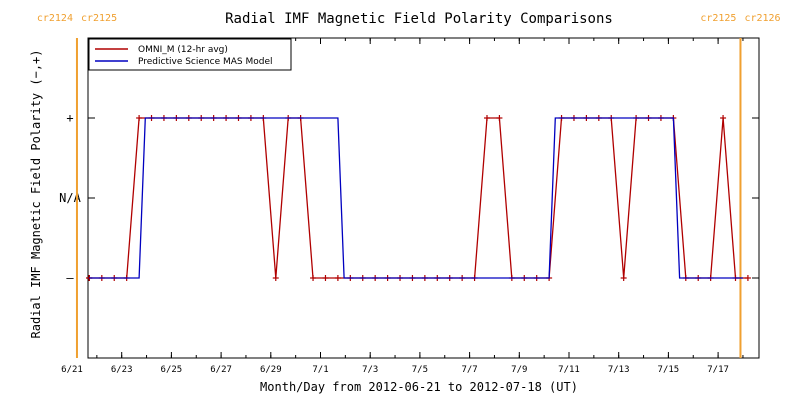 The width and height of the screenshot is (800, 400). Describe the element at coordinates (718, 370) in the screenshot. I see `x-tick-label: 7/17` at that location.